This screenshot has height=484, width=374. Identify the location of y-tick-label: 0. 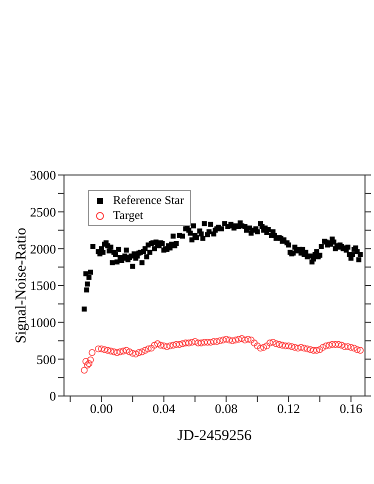
(53, 396).